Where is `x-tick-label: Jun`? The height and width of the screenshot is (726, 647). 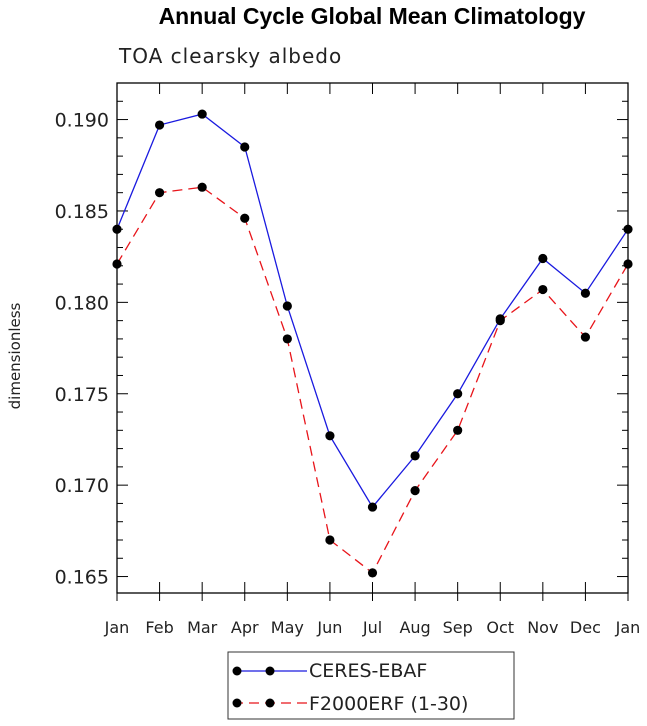 x-tick-label: Jun is located at coordinates (329, 627).